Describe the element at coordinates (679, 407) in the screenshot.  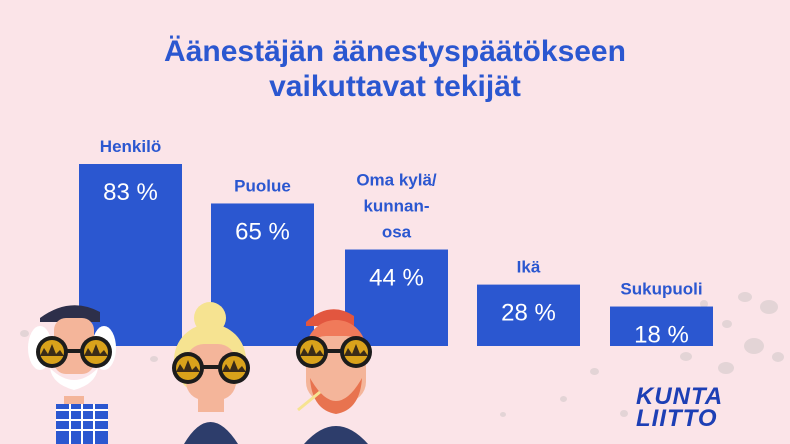
I see `kuntaliitto-logo: KUNTA LIITTO` at that location.